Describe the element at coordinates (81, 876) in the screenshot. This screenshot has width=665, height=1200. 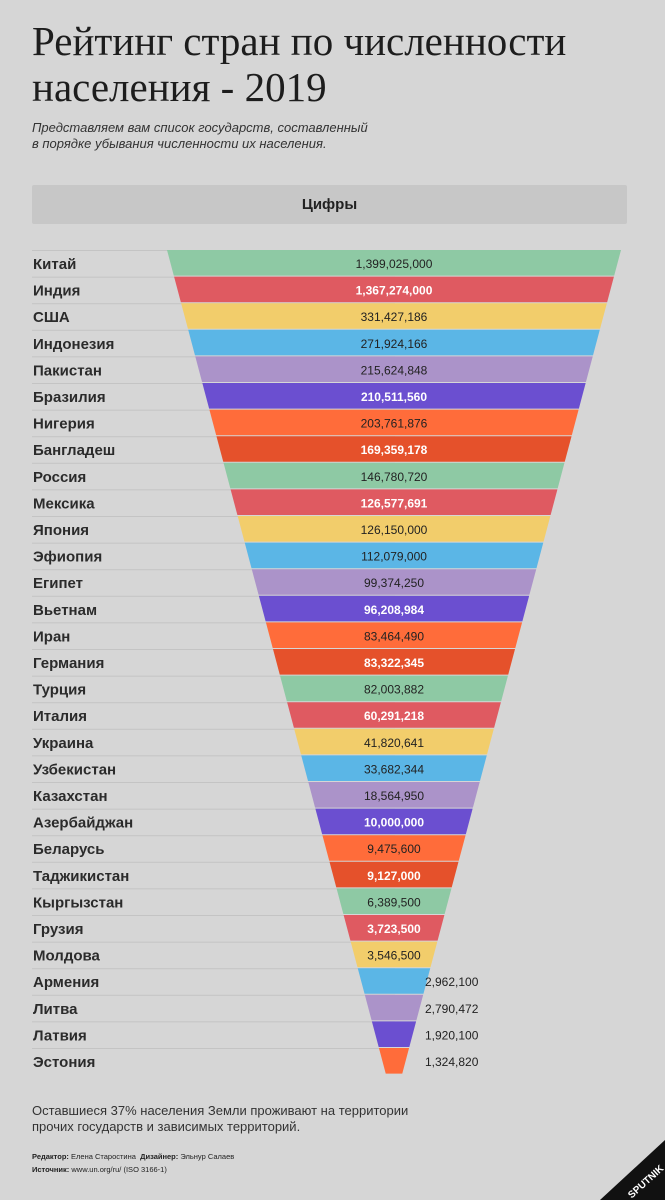
I see `country-label: Таджикистан` at that location.